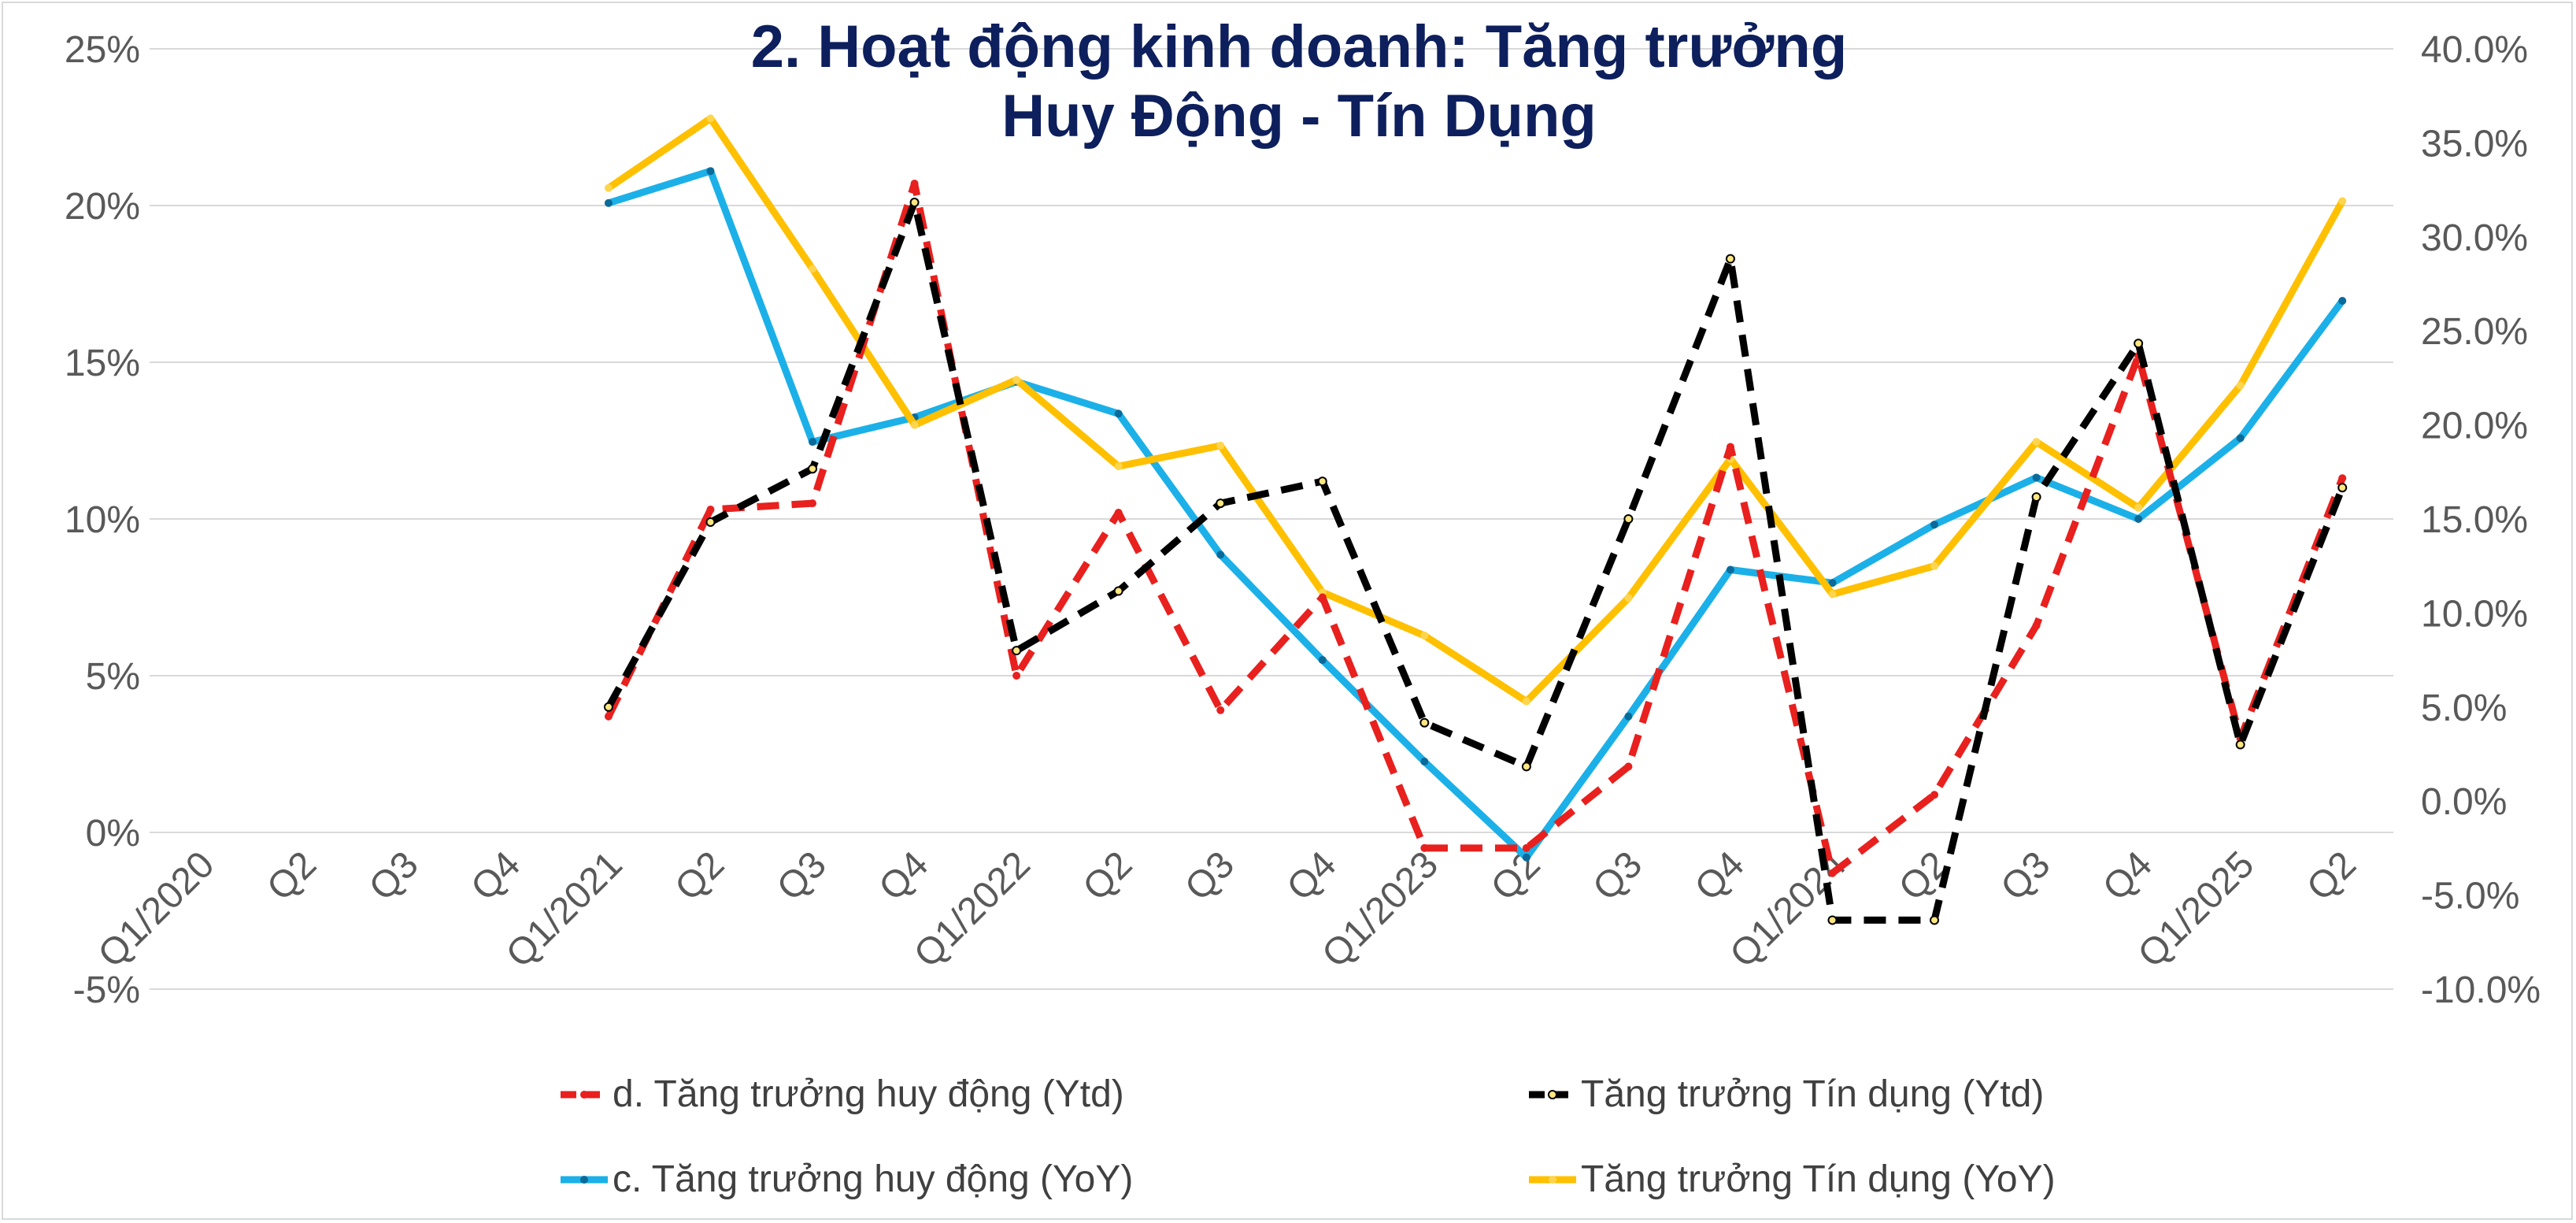  Describe the element at coordinates (106, 990) in the screenshot. I see `y-left-tick-label: -5%` at that location.